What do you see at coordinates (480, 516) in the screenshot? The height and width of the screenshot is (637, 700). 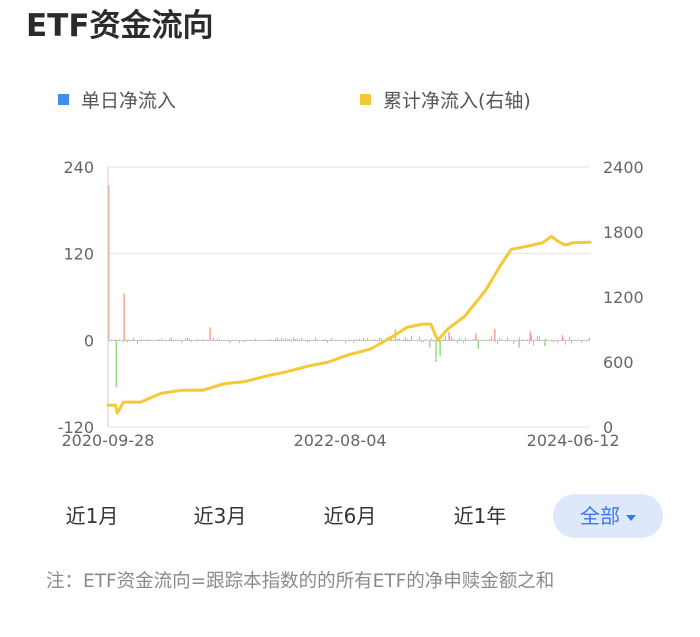 I see `range-1y-button: 近1年` at bounding box center [480, 516].